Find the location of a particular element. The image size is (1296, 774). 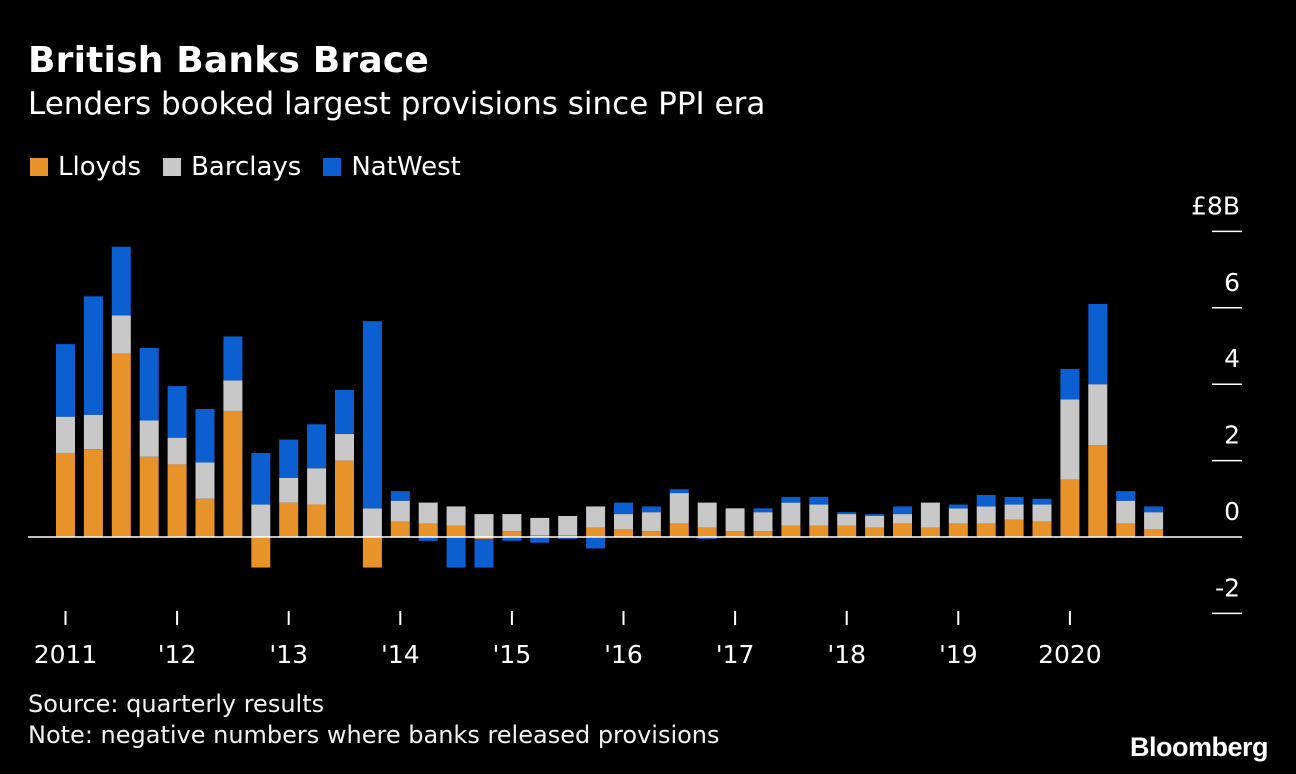

x-tick-label-36: 2020 is located at coordinates (1070, 654).